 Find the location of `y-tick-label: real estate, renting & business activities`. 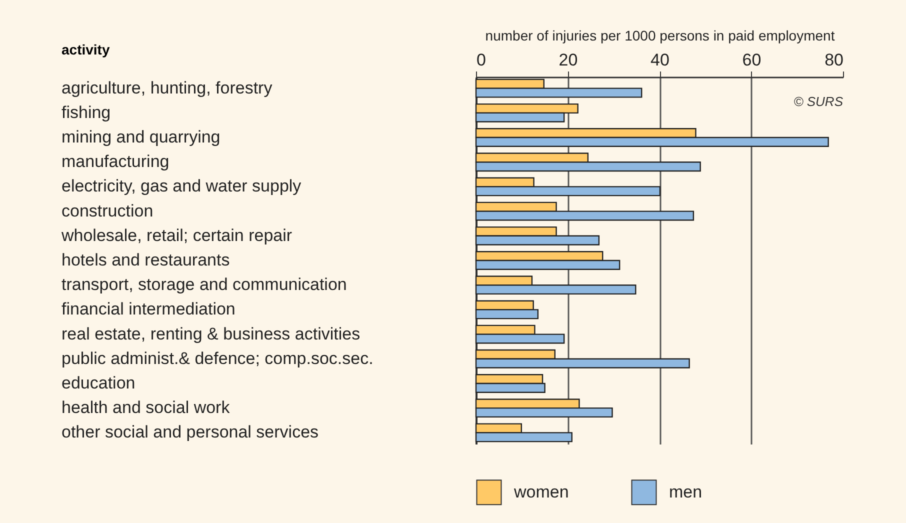

y-tick-label: real estate, renting & business activities is located at coordinates (211, 334).